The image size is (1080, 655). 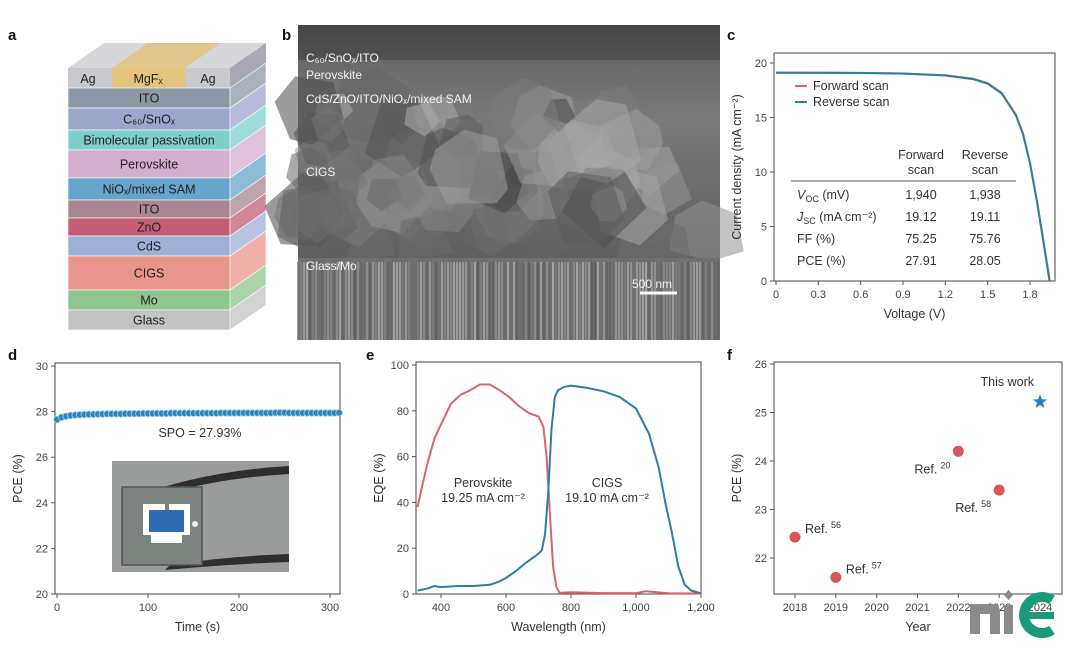 I want to click on layer-label: CdS, so click(x=149, y=247).